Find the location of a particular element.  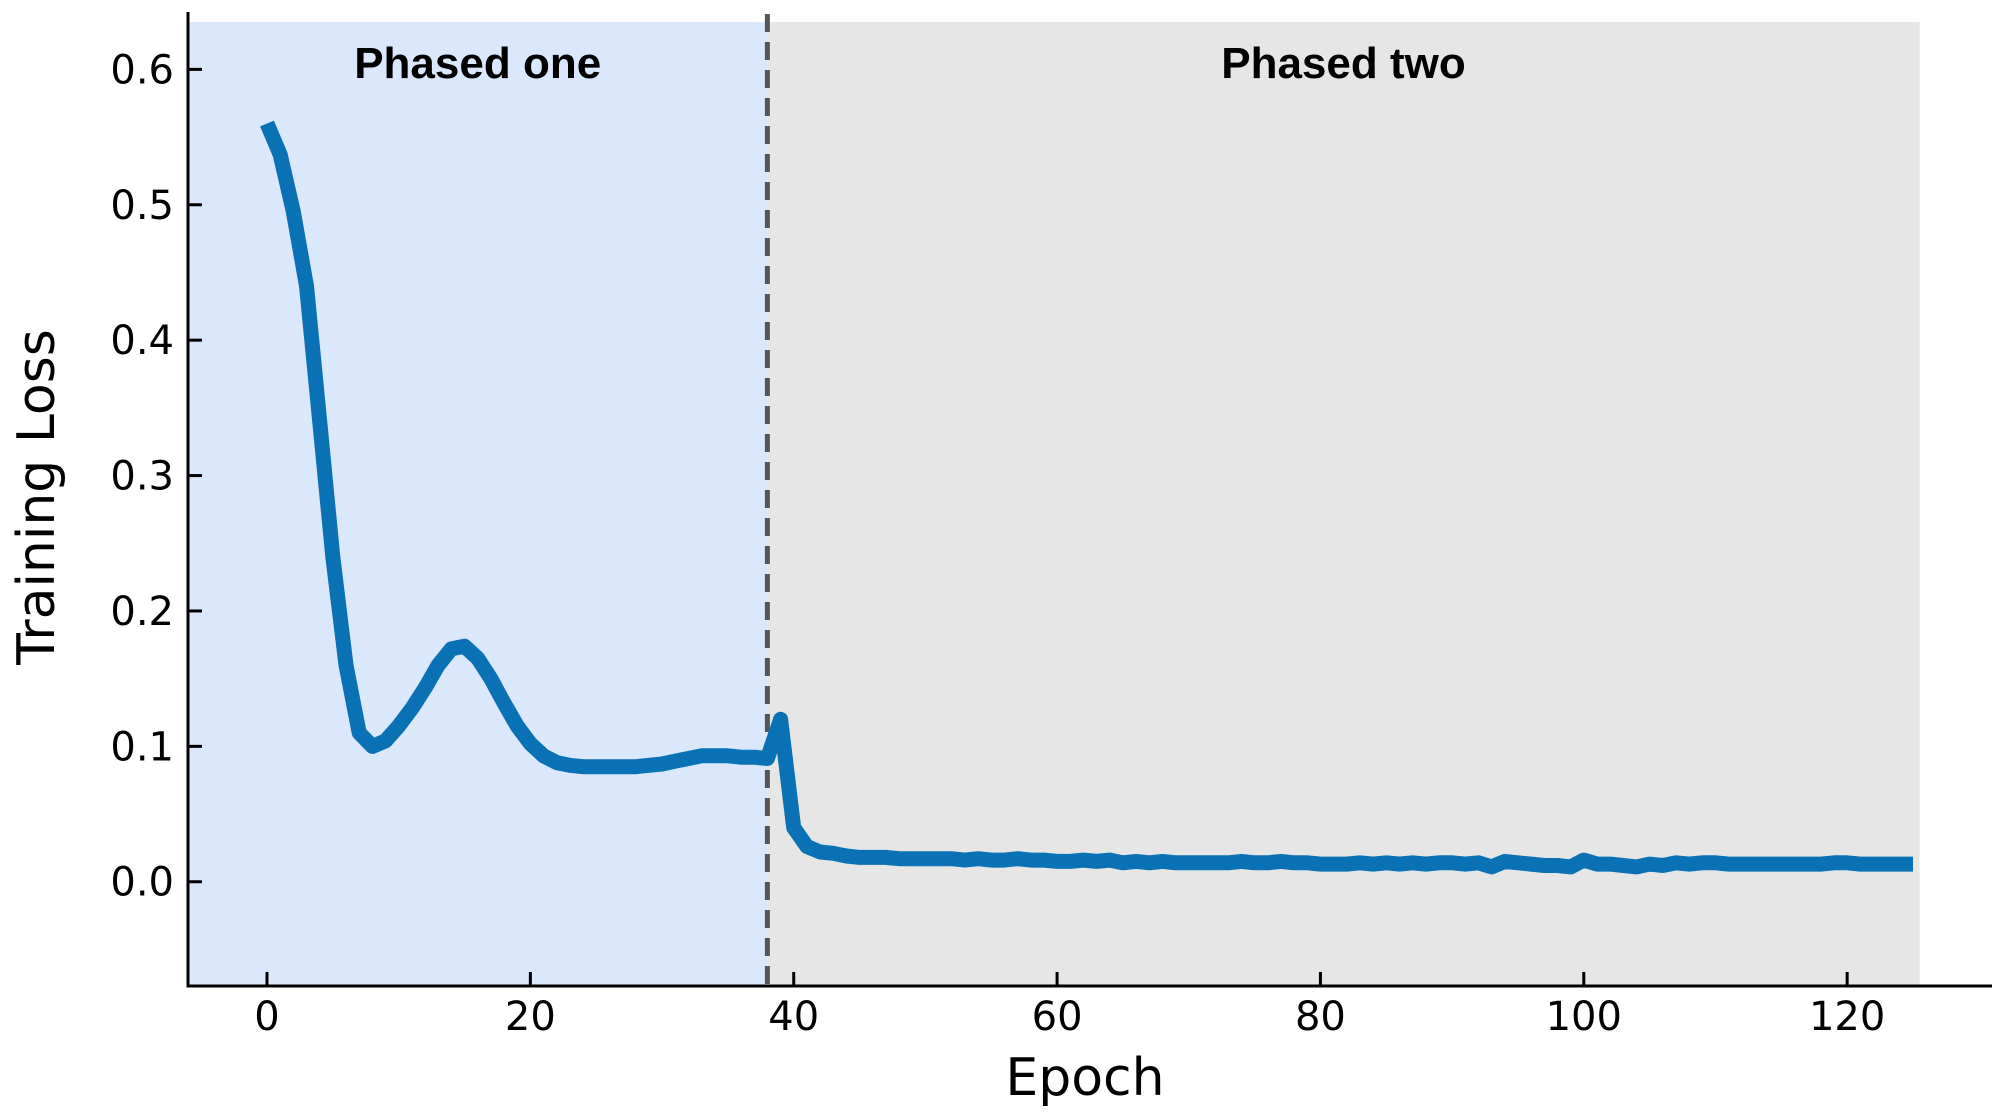

x-tick-label: 80 is located at coordinates (1320, 1017).